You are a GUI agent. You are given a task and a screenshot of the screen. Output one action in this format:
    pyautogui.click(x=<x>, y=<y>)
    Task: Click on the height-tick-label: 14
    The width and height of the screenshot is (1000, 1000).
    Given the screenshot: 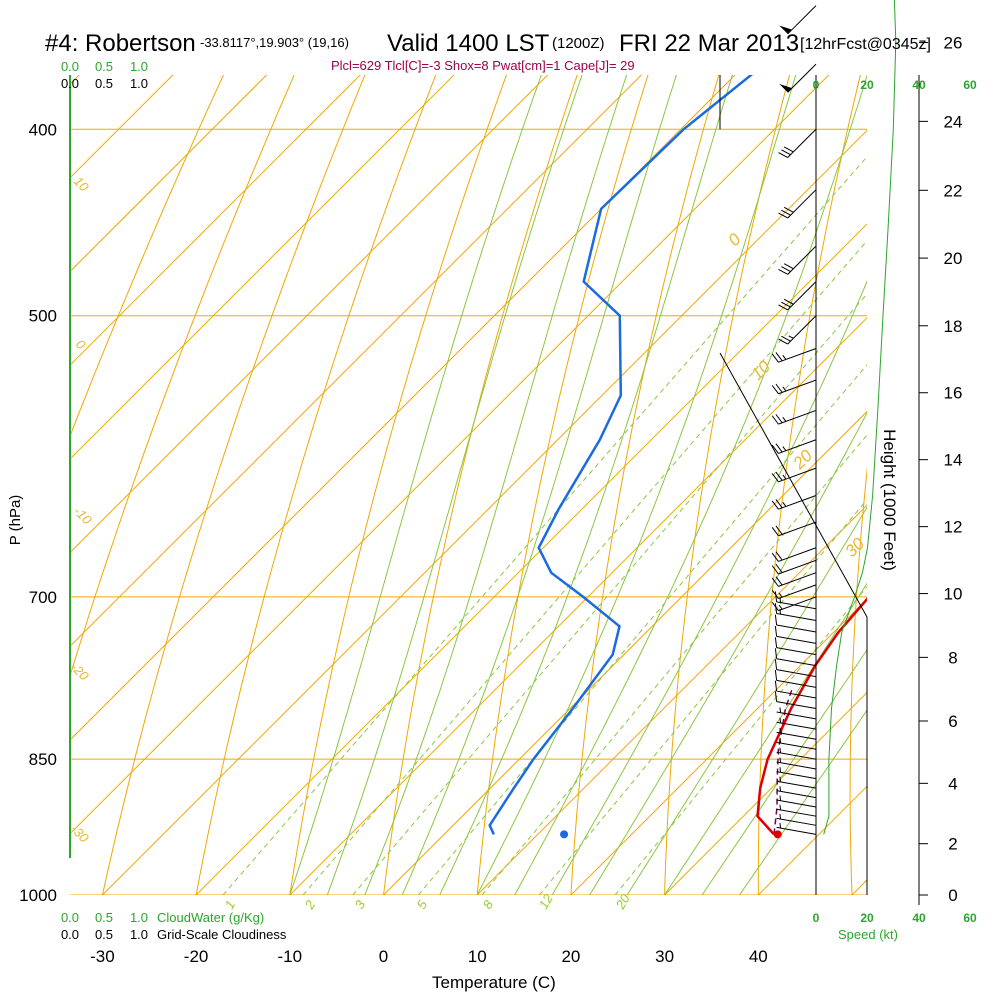 What is the action you would take?
    pyautogui.click(x=953, y=460)
    